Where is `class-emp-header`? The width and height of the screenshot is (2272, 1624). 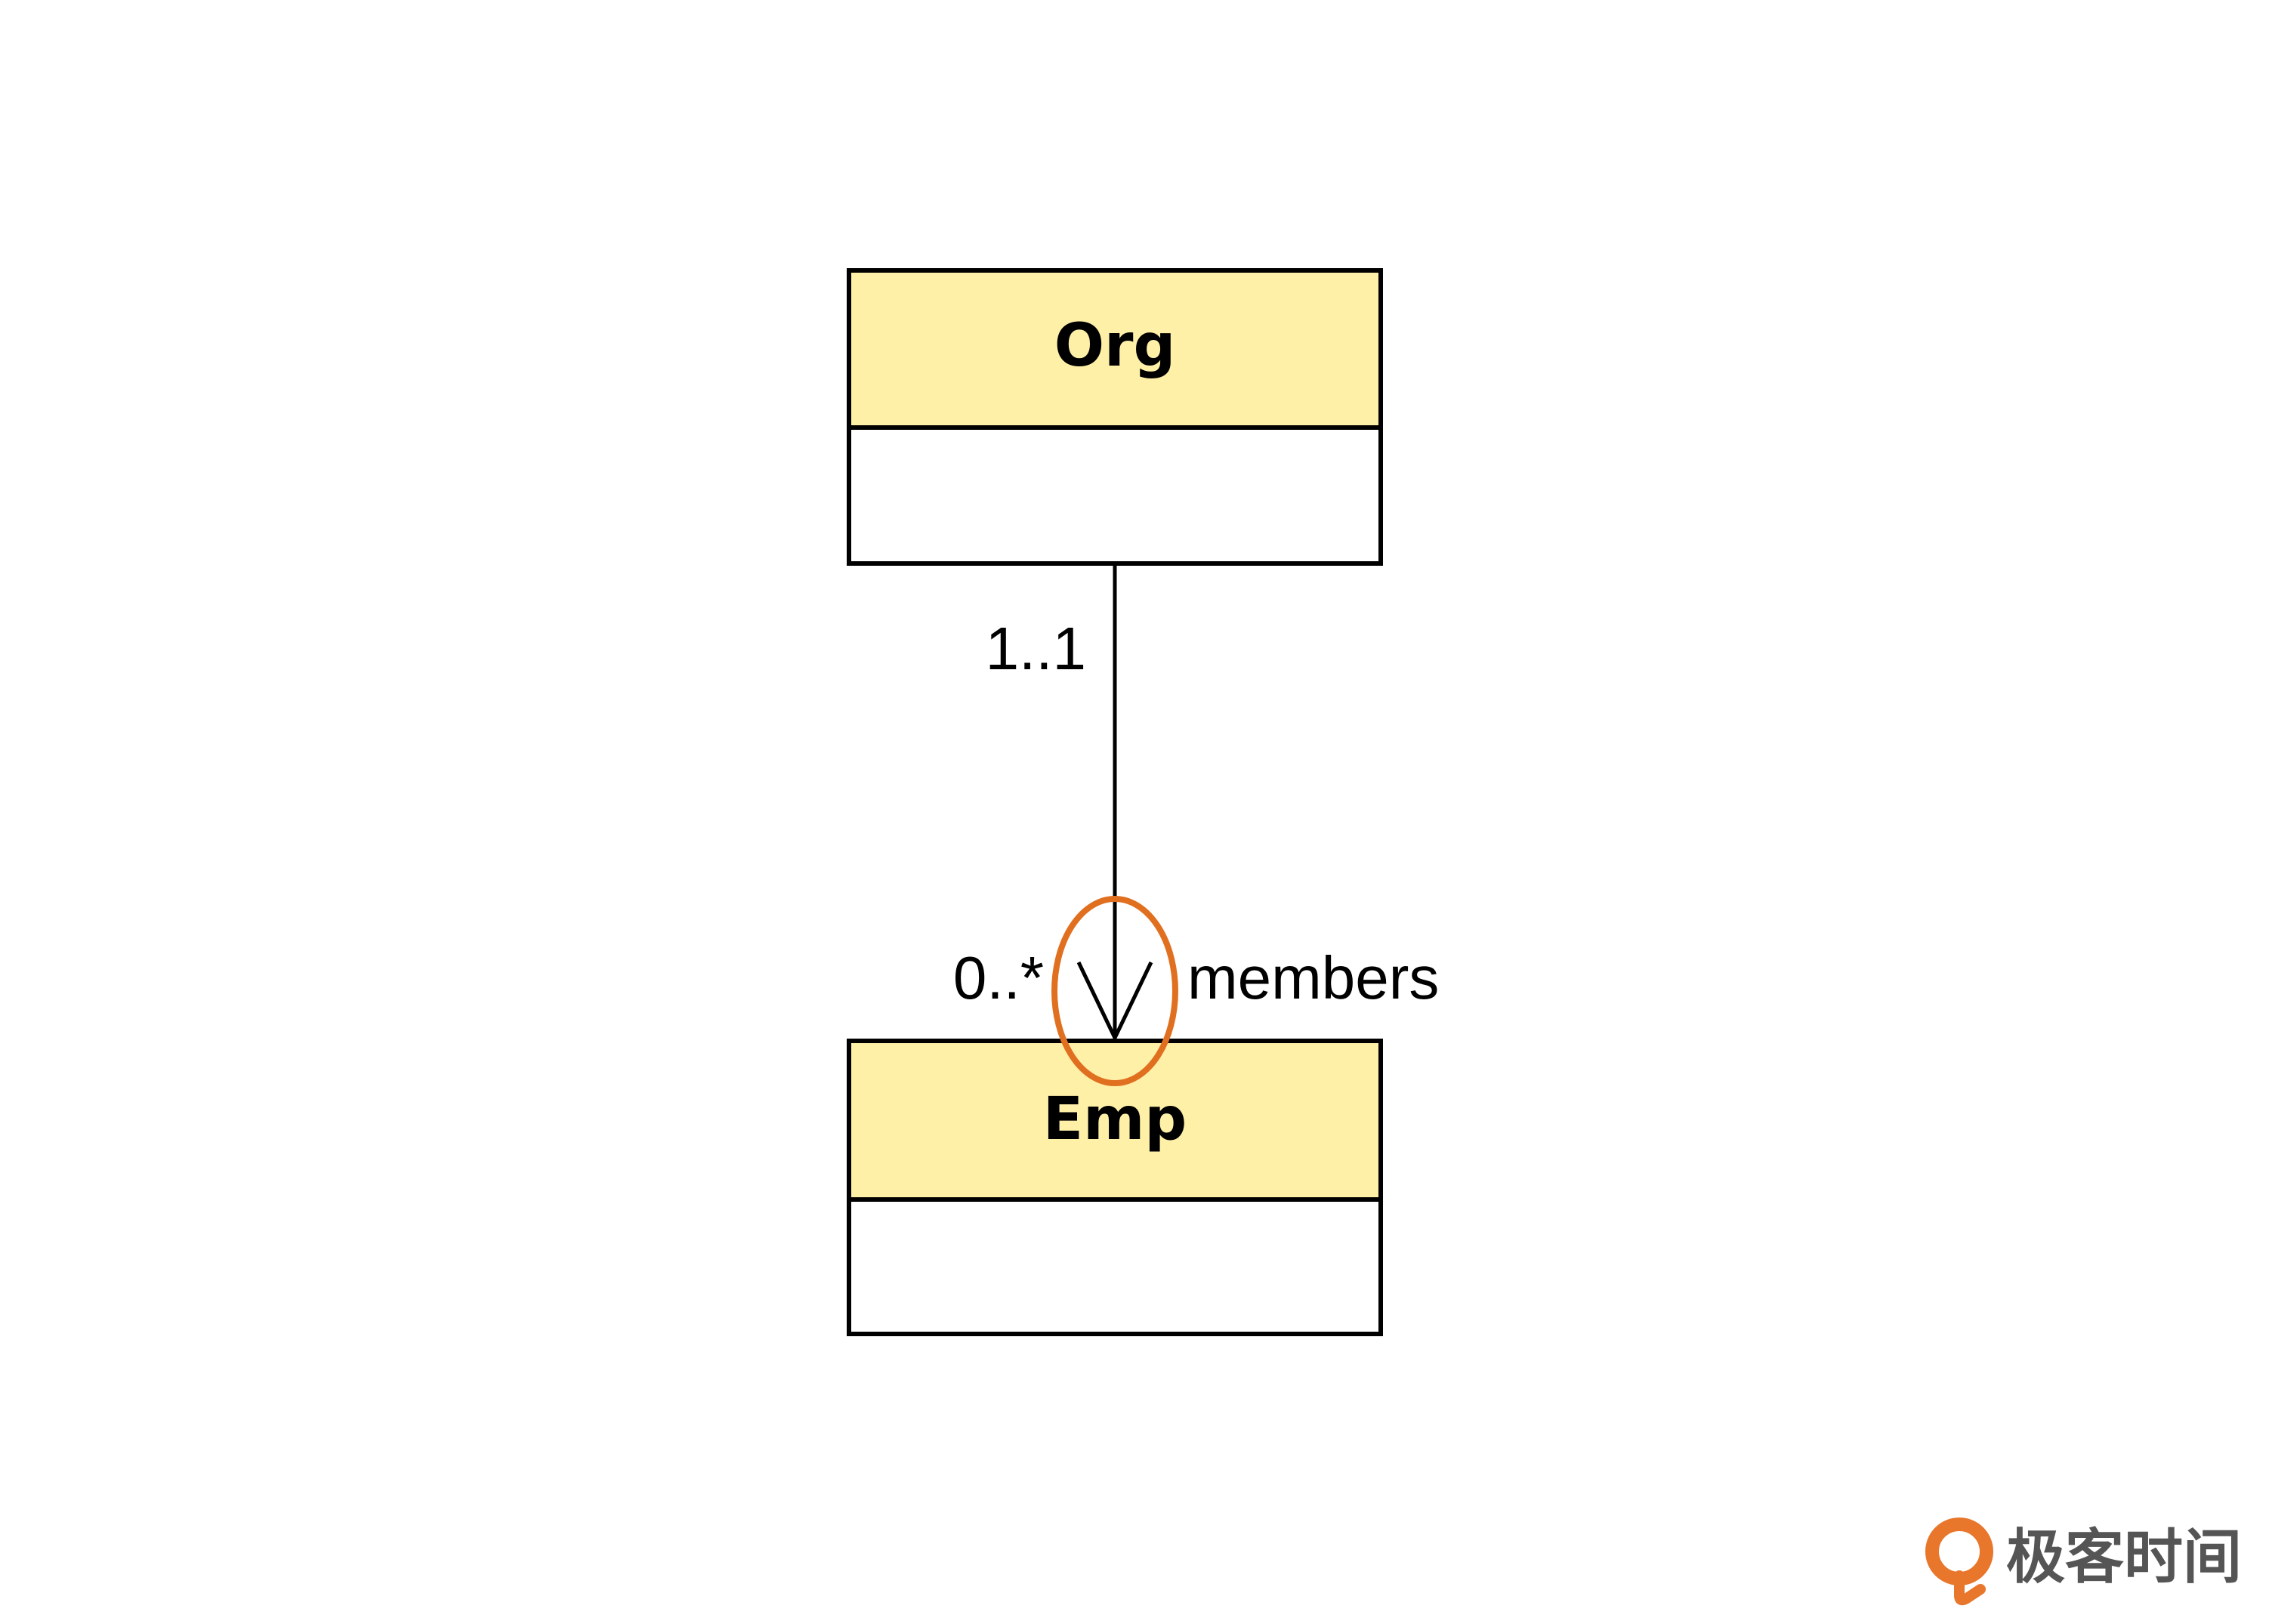 class-emp-header is located at coordinates (1115, 1120).